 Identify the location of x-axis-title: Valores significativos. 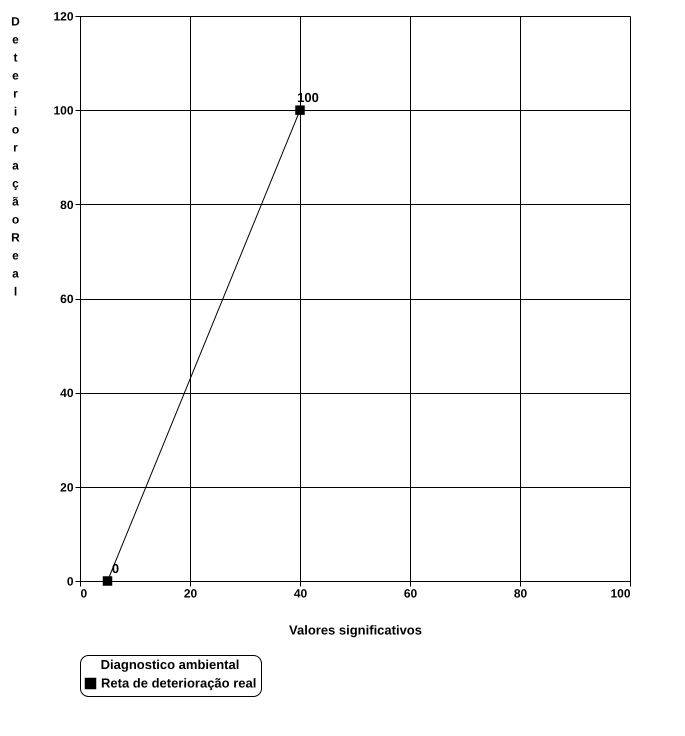
(355, 630).